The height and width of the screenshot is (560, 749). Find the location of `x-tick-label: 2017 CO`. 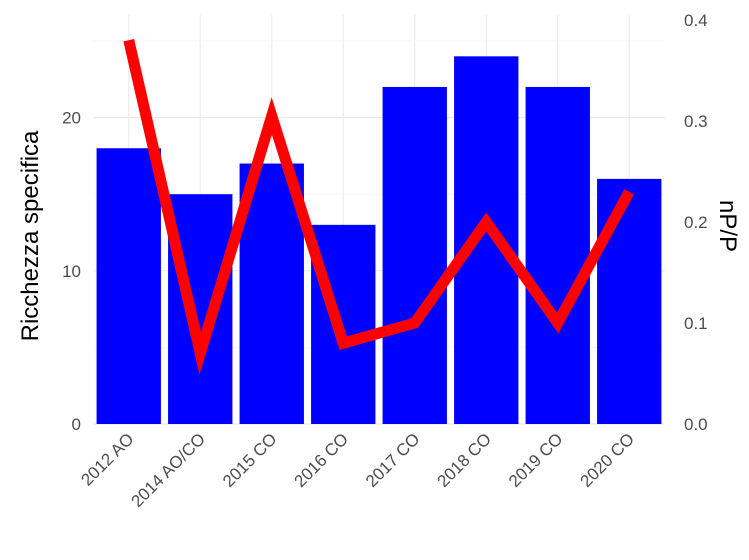

x-tick-label: 2017 CO is located at coordinates (393, 460).